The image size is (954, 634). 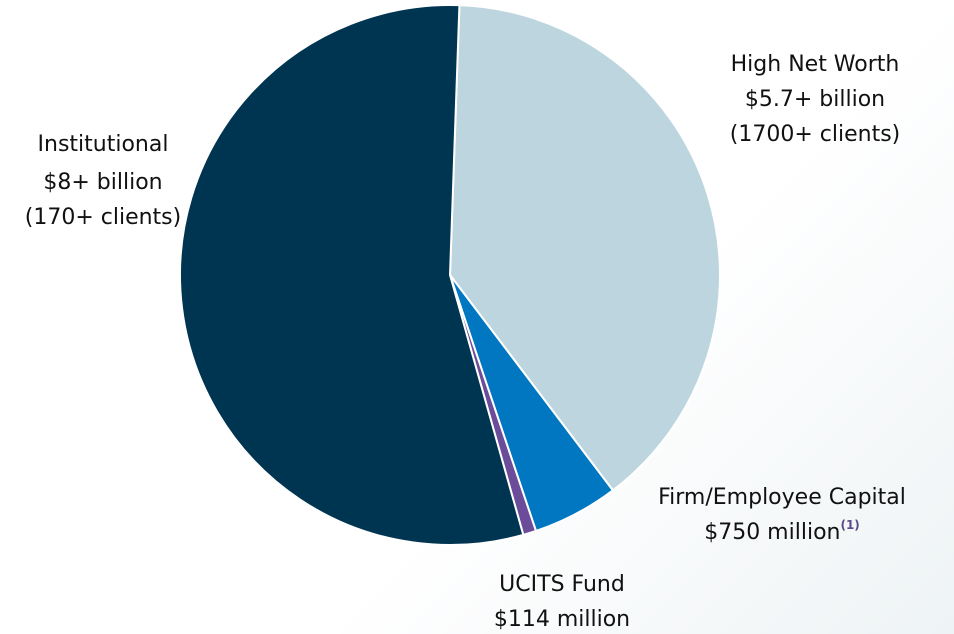 I want to click on value-label: $750 million, so click(x=772, y=532).